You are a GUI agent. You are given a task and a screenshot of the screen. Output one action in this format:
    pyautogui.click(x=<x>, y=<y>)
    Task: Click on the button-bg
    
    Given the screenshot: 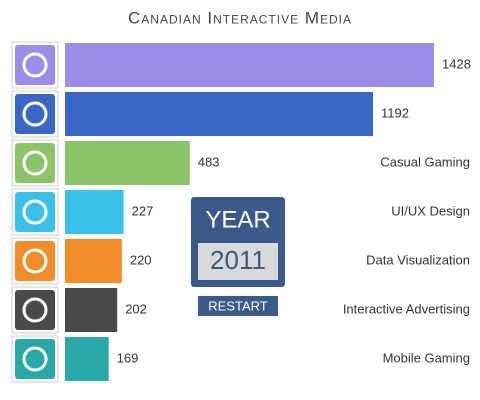 What is the action you would take?
    pyautogui.click(x=238, y=306)
    